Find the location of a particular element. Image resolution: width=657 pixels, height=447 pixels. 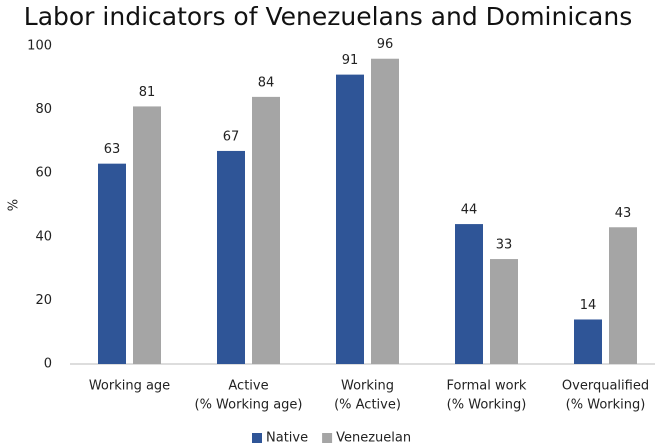

x-tick-label: Working age is located at coordinates (129, 386).